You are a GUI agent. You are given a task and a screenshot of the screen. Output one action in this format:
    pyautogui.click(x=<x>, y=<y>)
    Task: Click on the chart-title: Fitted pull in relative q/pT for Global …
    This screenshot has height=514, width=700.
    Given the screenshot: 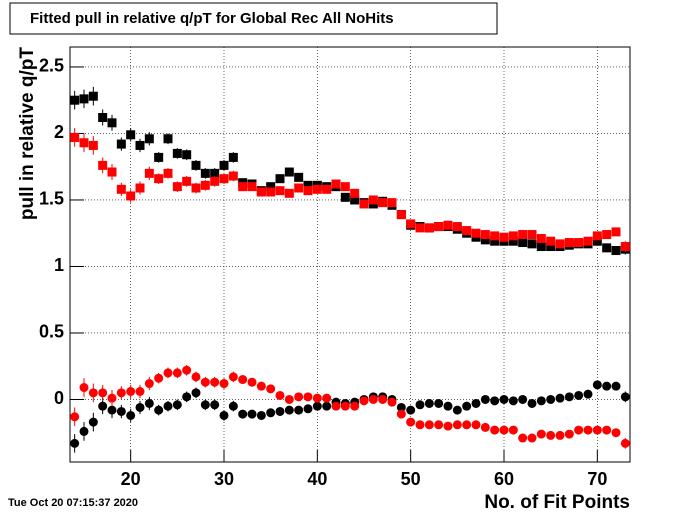 What is the action you would take?
    pyautogui.click(x=212, y=18)
    